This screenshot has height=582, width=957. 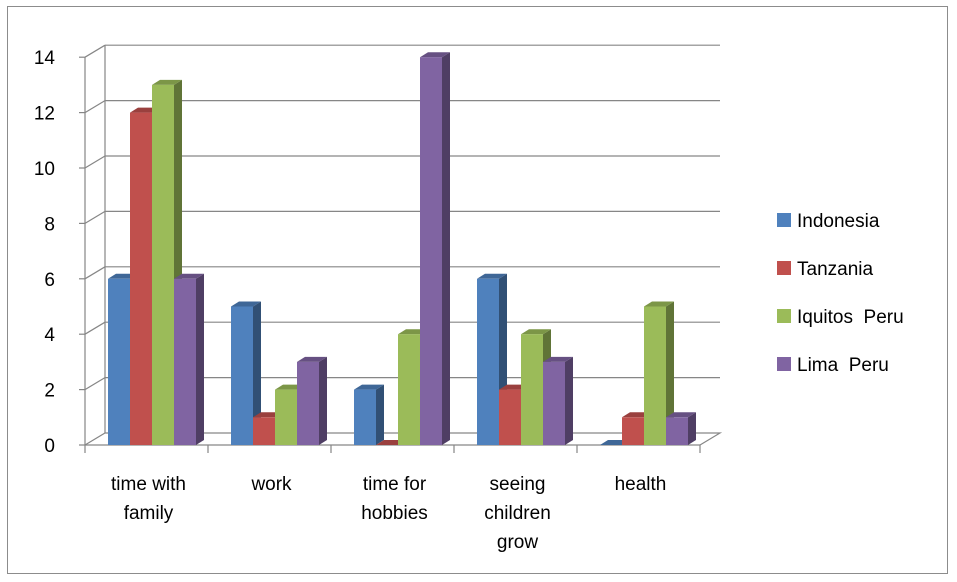 I want to click on y-tick-label: 12, so click(x=44, y=114).